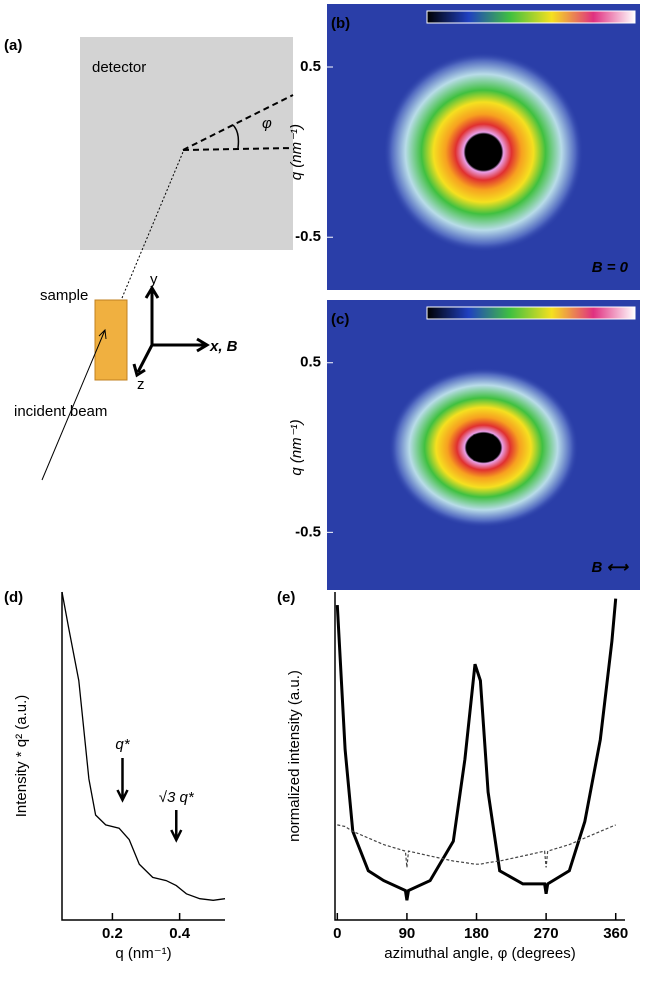 Image resolution: width=649 pixels, height=983 pixels. I want to click on reference-line, so click(238, 149).